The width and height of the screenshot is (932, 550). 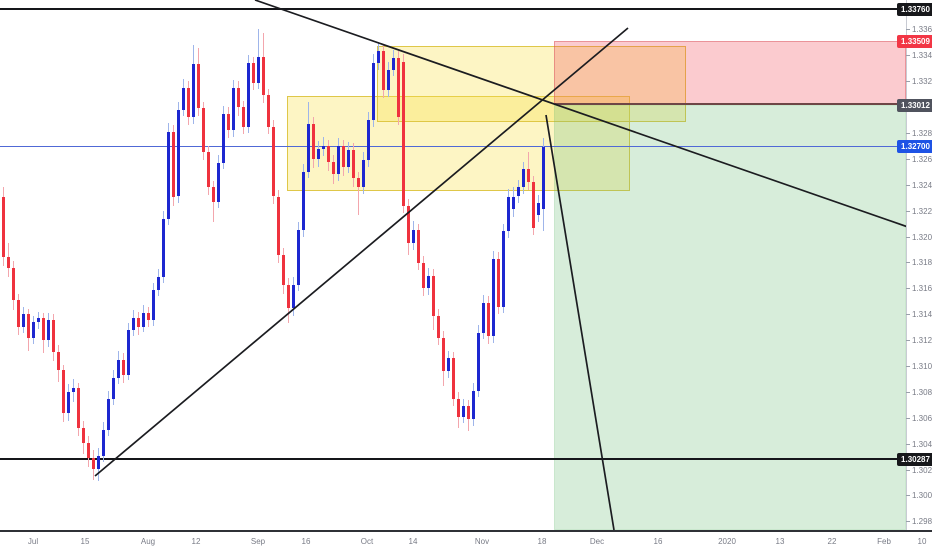 I want to click on price-badge-1-33012: 1.33012, so click(x=914, y=105).